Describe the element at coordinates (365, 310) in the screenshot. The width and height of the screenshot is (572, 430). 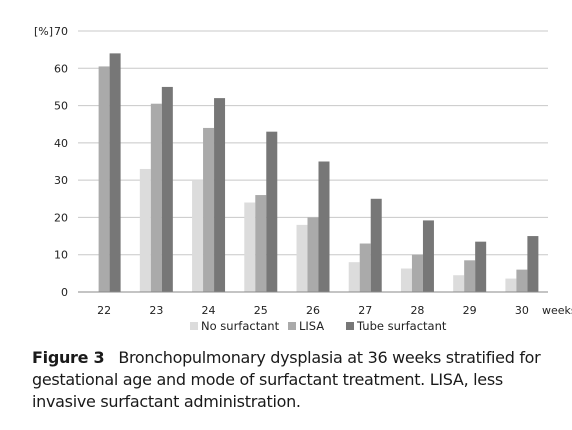
I see `x-tick-label: 27` at that location.